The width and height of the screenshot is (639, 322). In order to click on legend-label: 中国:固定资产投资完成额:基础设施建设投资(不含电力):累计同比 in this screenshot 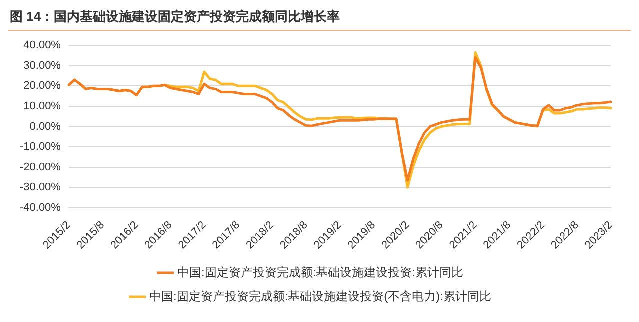, I will do `click(321, 296)`.